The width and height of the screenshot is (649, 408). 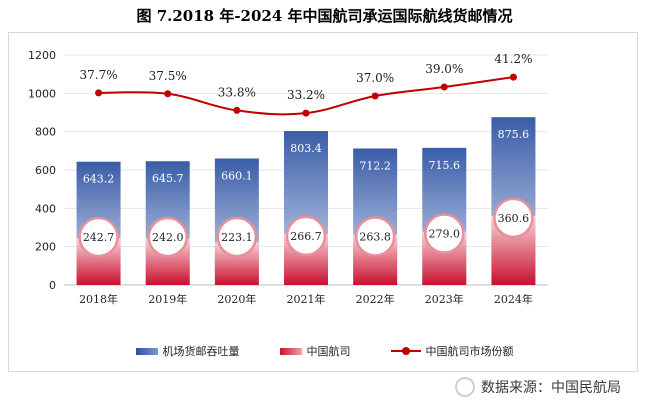 I want to click on airline-data-label: 266.7, so click(x=306, y=236).